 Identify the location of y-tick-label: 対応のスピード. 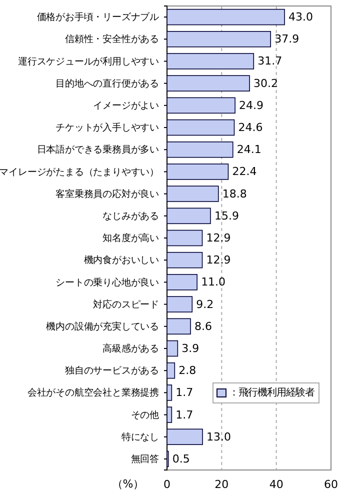
(126, 304).